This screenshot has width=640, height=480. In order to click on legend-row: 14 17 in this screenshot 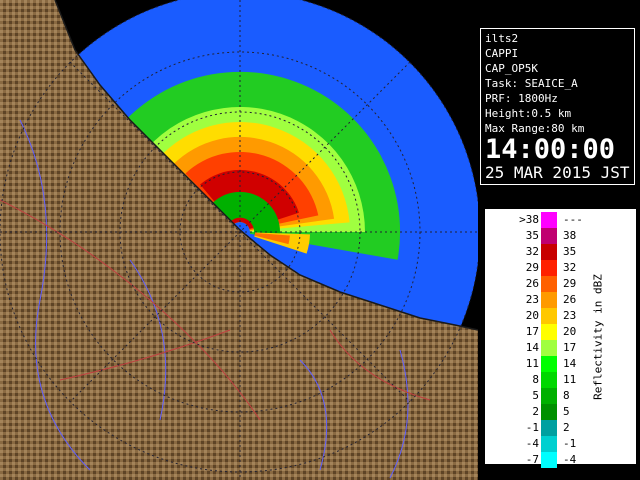, I will do `click(540, 348)`.